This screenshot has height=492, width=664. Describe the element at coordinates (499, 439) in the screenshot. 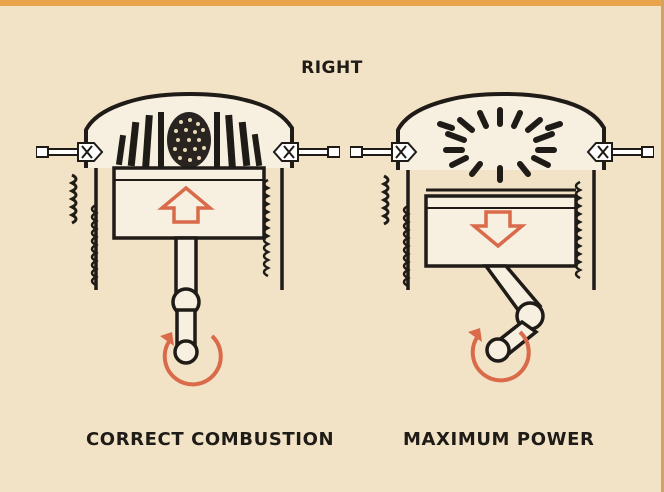

I see `caption-maximum-power: MAXIMUM POWER` at that location.